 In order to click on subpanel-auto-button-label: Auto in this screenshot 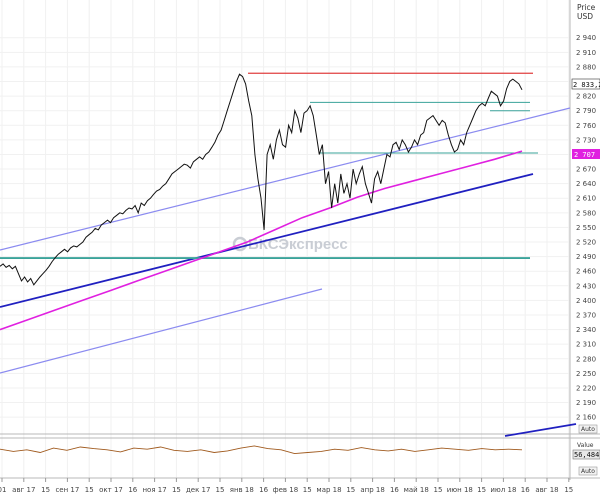, I will do `click(588, 471)`.